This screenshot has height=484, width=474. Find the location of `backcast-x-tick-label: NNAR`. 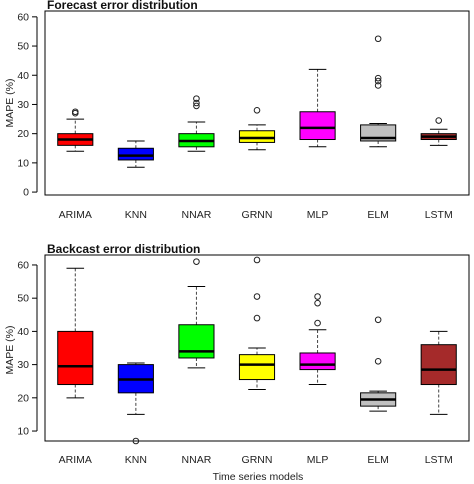

backcast-x-tick-label: NNAR is located at coordinates (197, 460).